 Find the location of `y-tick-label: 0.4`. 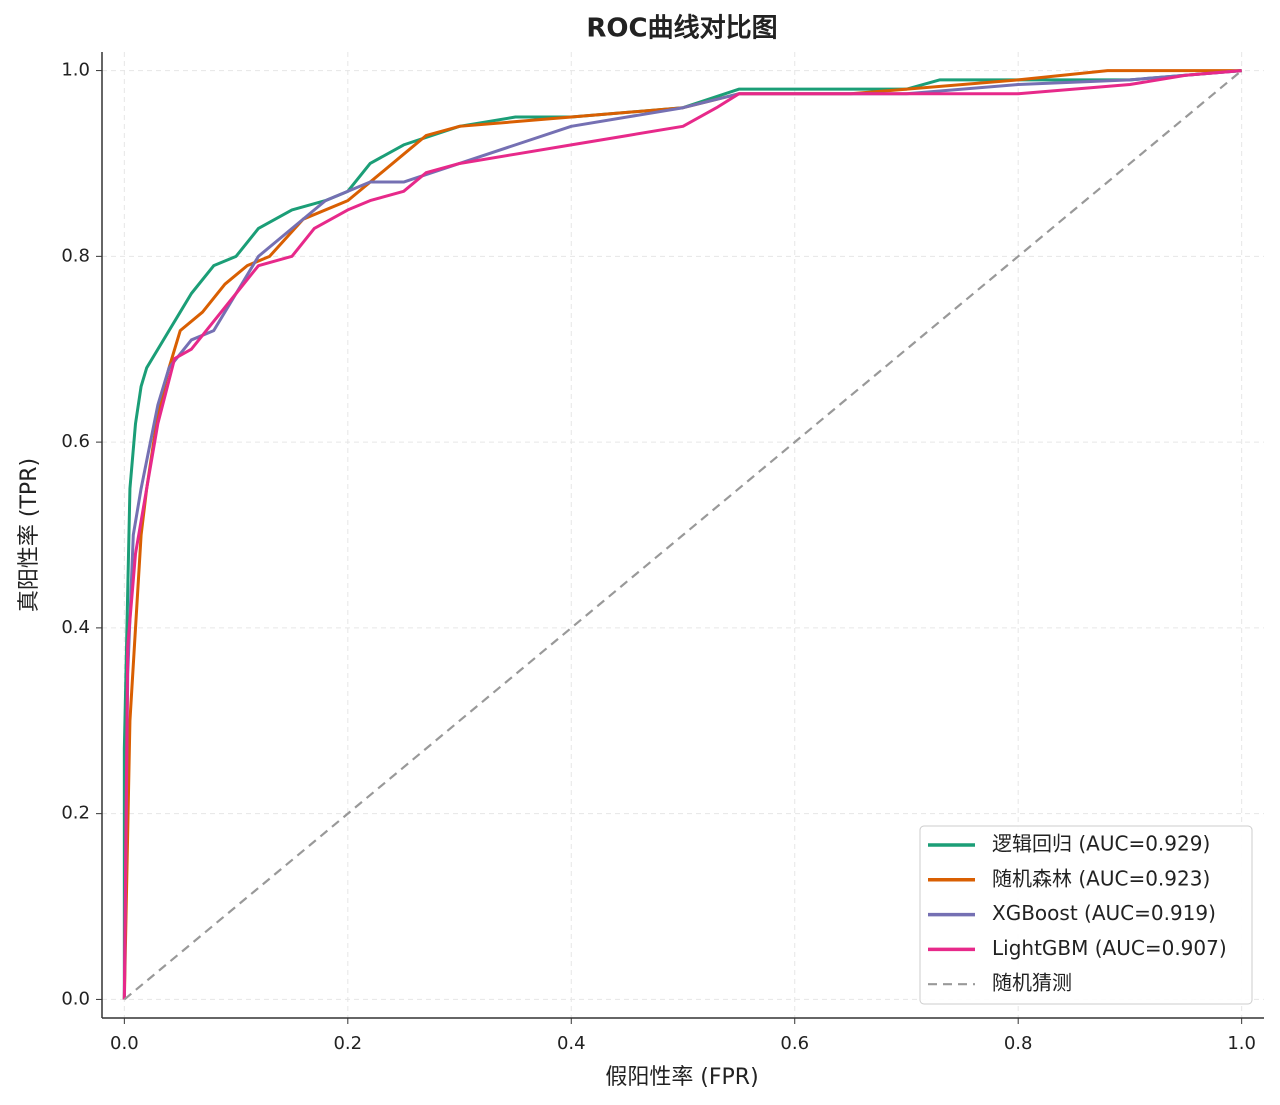

y-tick-label: 0.4 is located at coordinates (75, 627).